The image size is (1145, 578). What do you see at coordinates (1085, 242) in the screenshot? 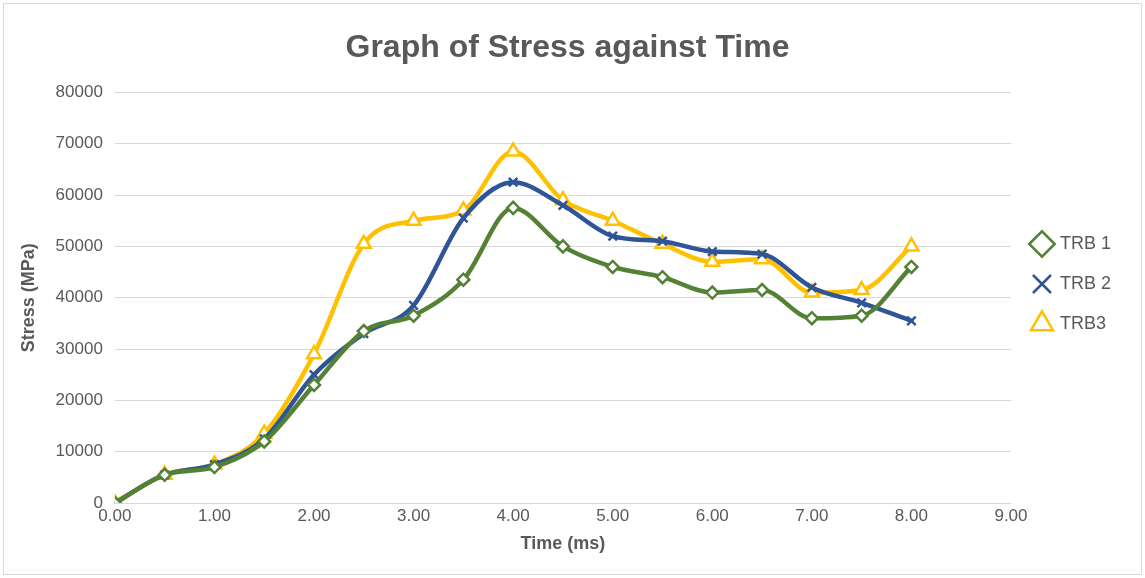
I see `legend-label: TRB 1` at bounding box center [1085, 242].